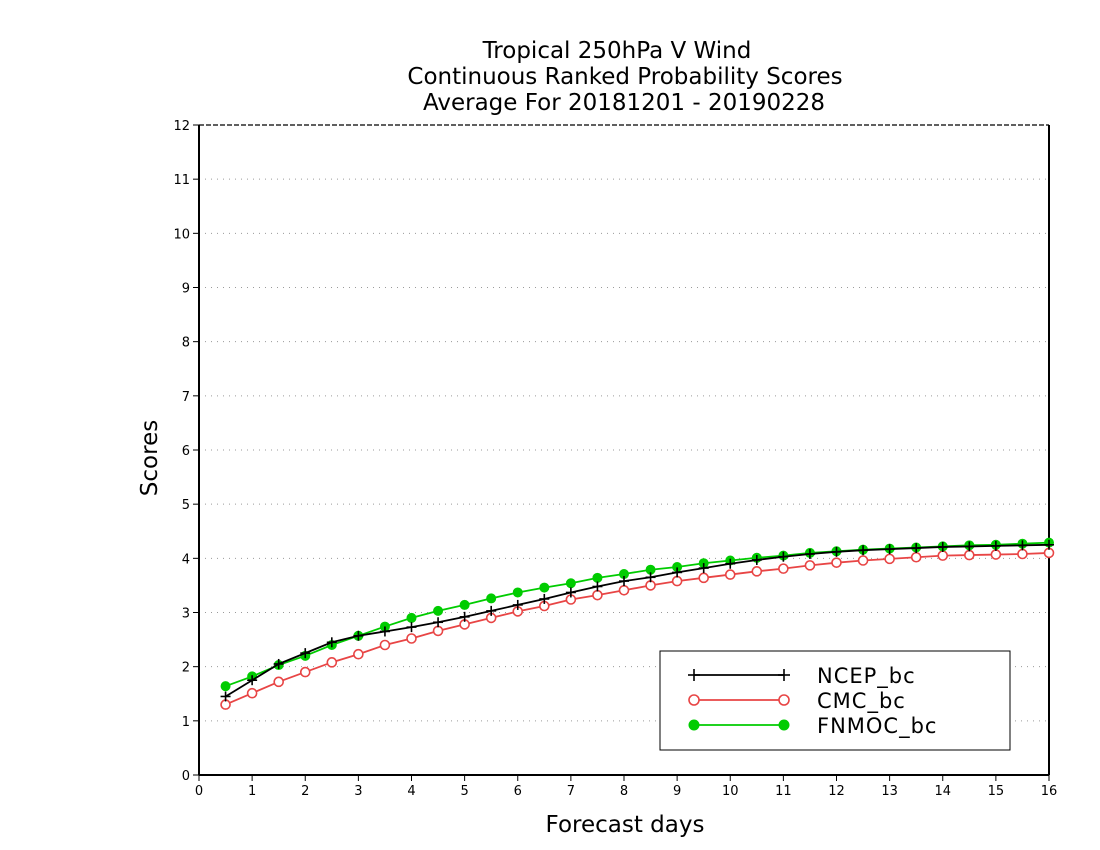  Describe the element at coordinates (797, 701) in the screenshot. I see `legend-item-cmc-bc: CMC_bc` at that location.